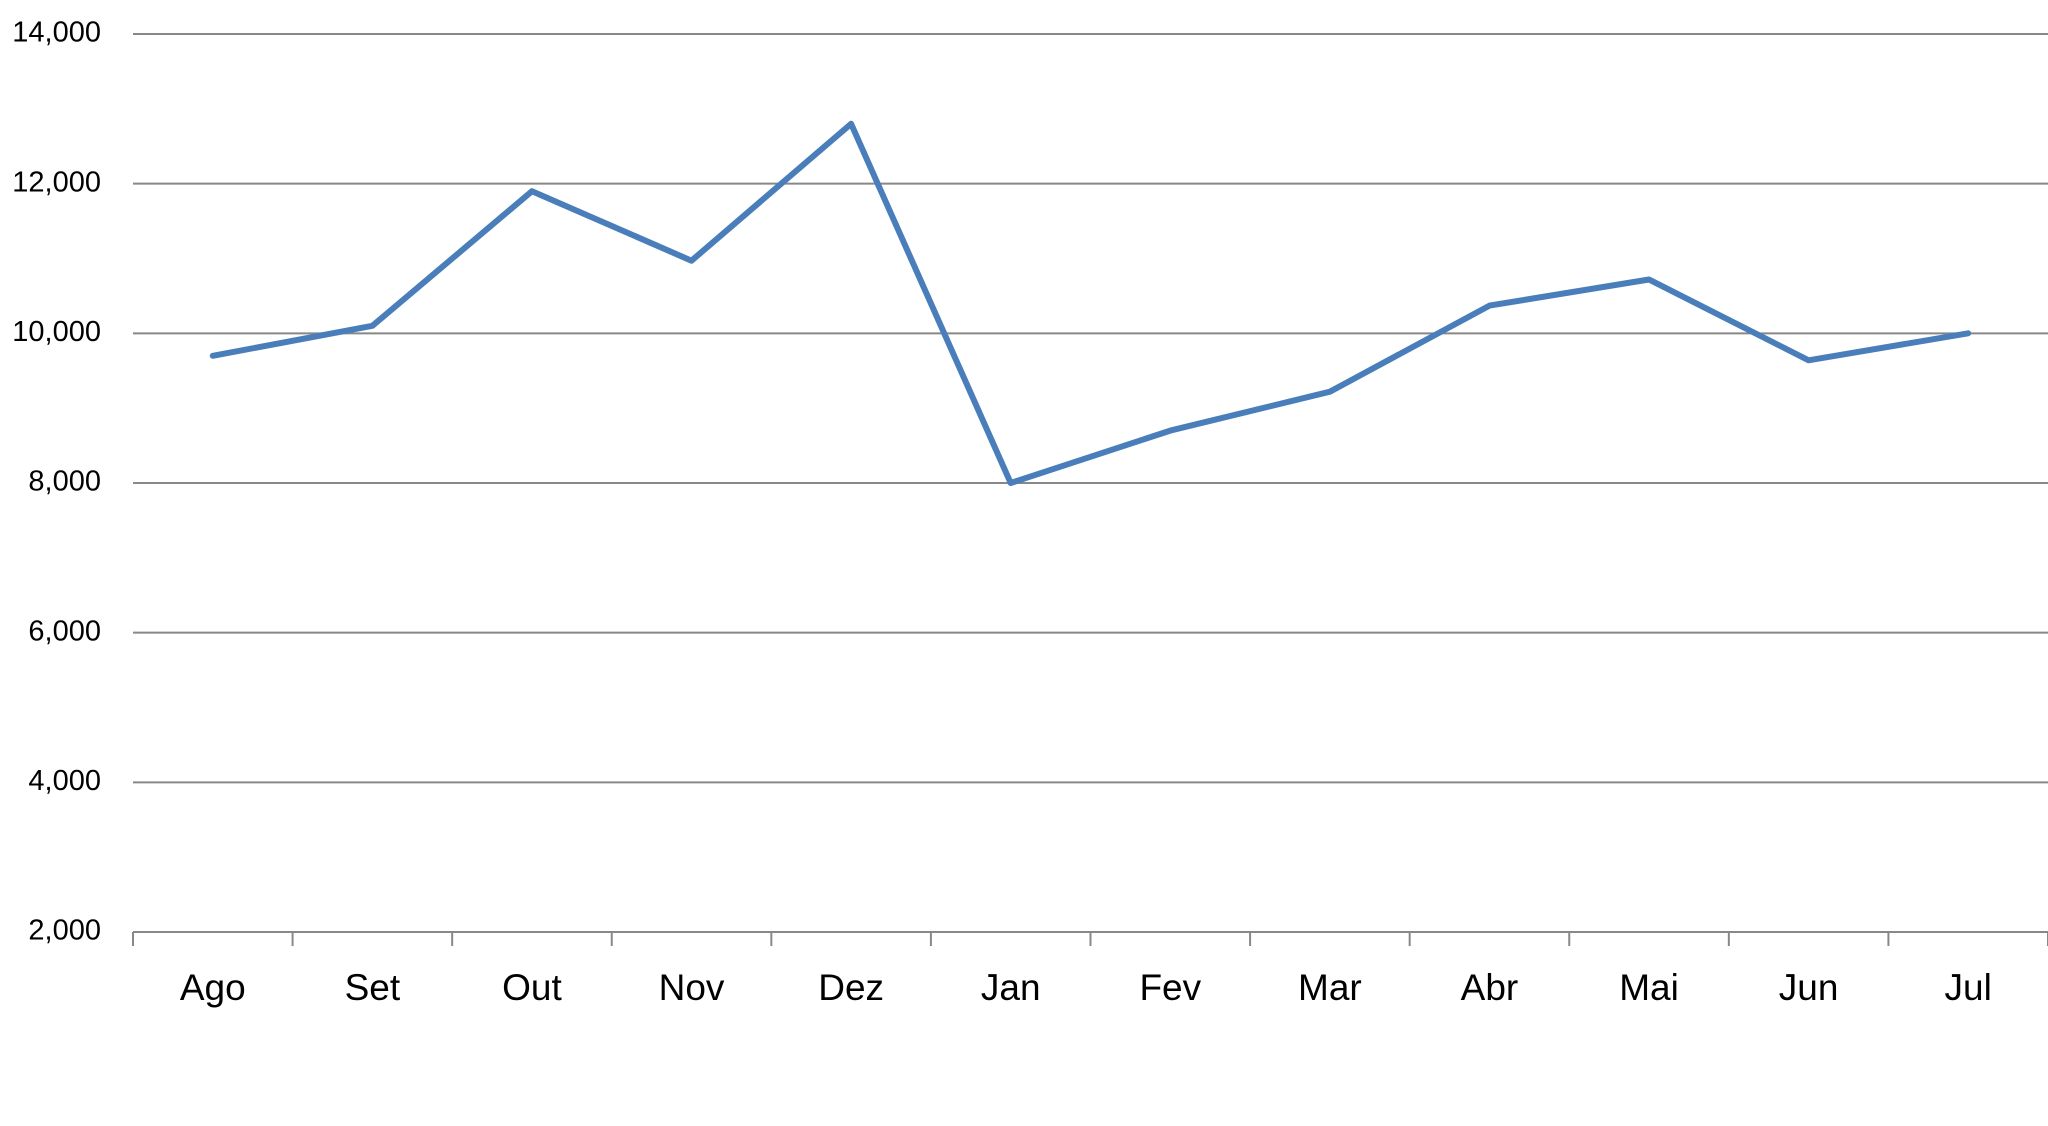 The width and height of the screenshot is (2048, 1126). Describe the element at coordinates (851, 987) in the screenshot. I see `x-tick-label: Dez` at that location.